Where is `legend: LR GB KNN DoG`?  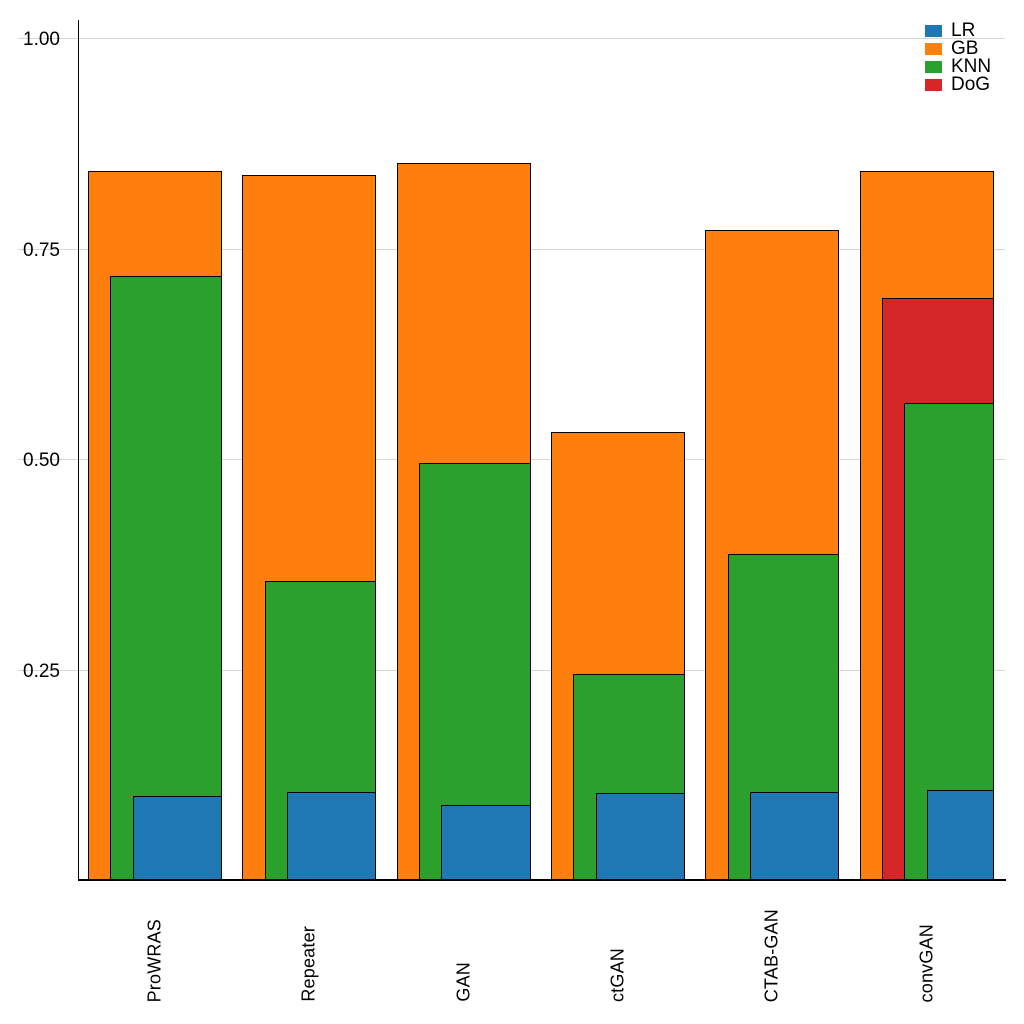
legend: LR GB KNN DoG is located at coordinates (958, 57).